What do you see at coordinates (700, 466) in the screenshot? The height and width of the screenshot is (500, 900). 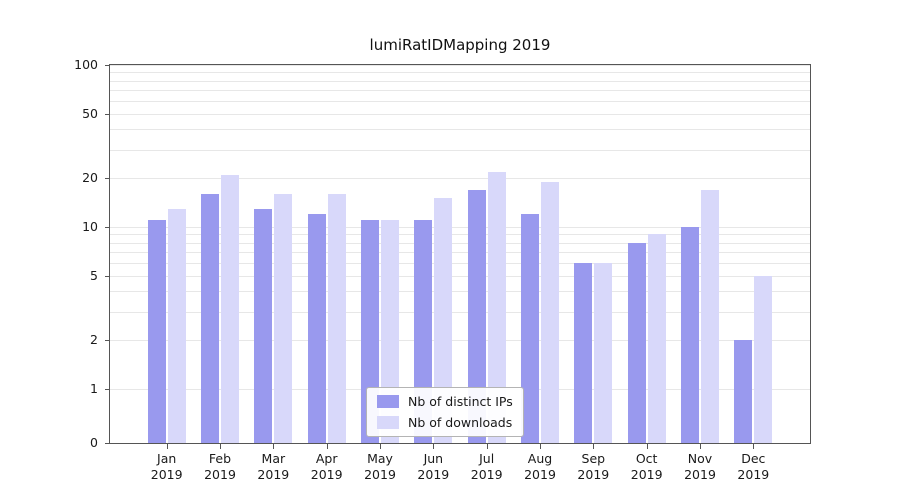 I see `x-tick-label: Nov 2019` at bounding box center [700, 466].